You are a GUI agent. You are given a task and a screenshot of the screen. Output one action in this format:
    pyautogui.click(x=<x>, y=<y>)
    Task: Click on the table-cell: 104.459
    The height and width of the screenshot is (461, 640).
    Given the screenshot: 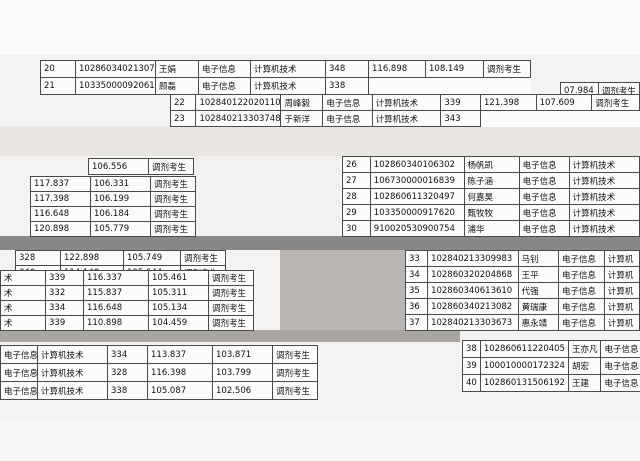 What is the action you would take?
    pyautogui.click(x=178, y=323)
    